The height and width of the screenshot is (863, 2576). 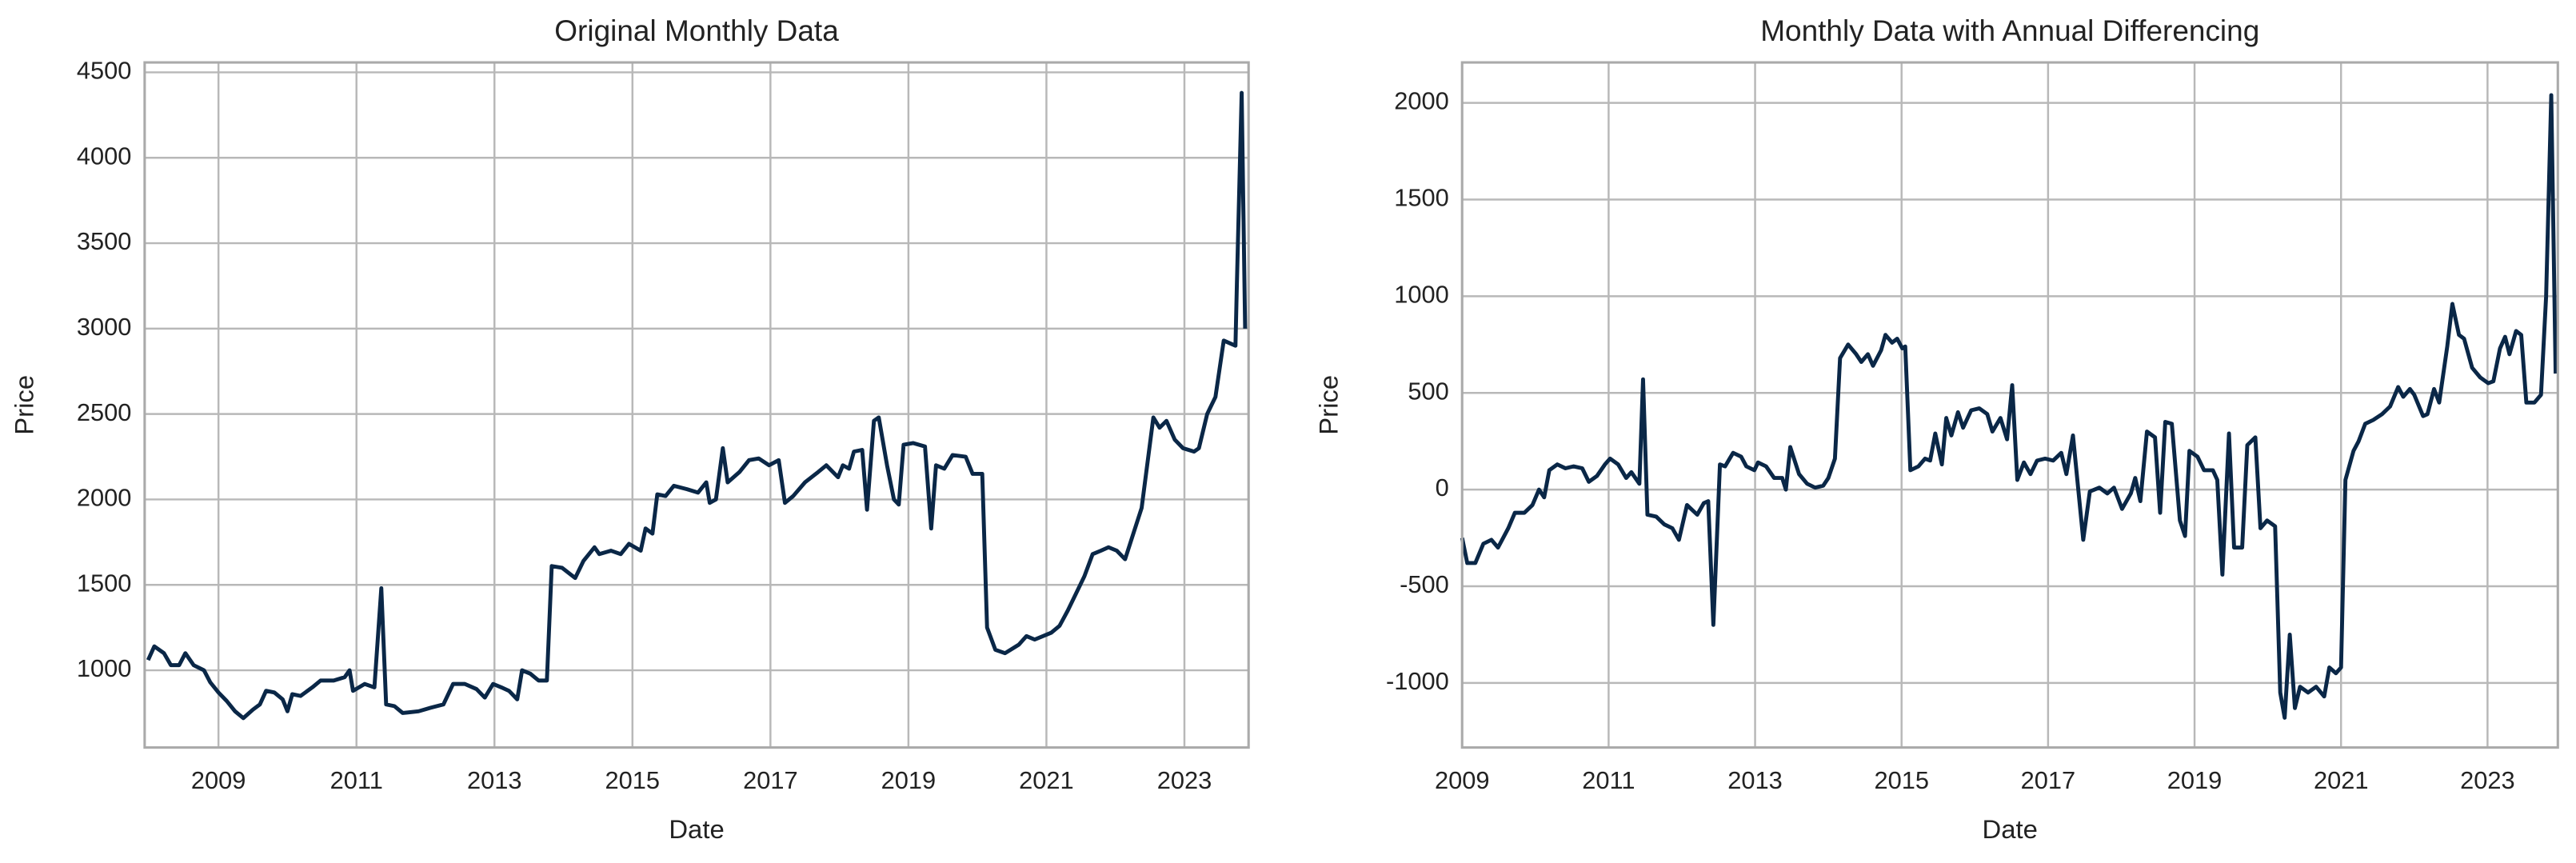 I want to click on chart-title: Monthly Data with Annual Differencing, so click(x=2010, y=30).